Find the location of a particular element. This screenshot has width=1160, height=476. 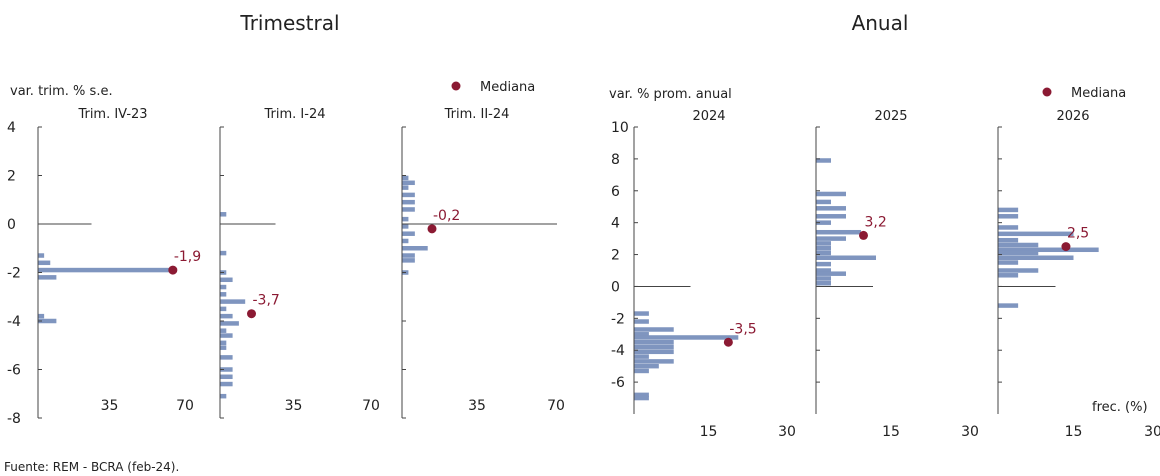

panel-title: 2025 is located at coordinates (890, 116).